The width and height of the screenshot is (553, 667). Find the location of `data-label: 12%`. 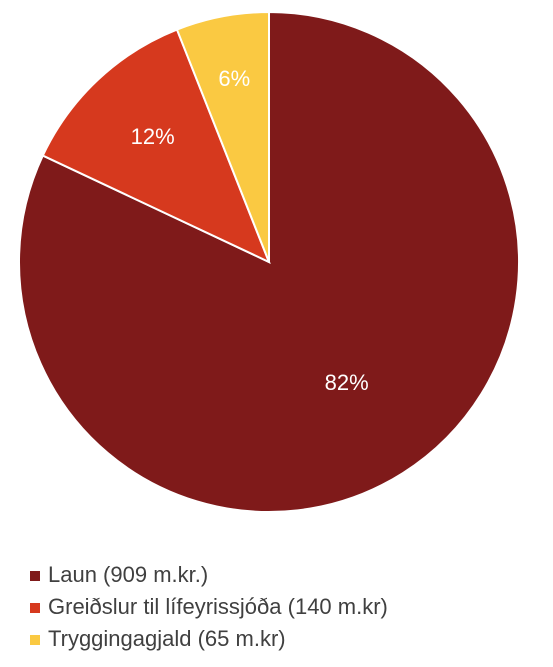

data-label: 12% is located at coordinates (153, 136).